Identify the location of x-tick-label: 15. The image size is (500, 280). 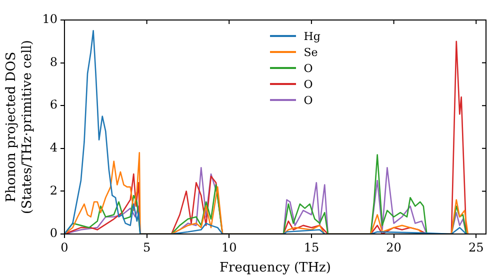
(312, 247).